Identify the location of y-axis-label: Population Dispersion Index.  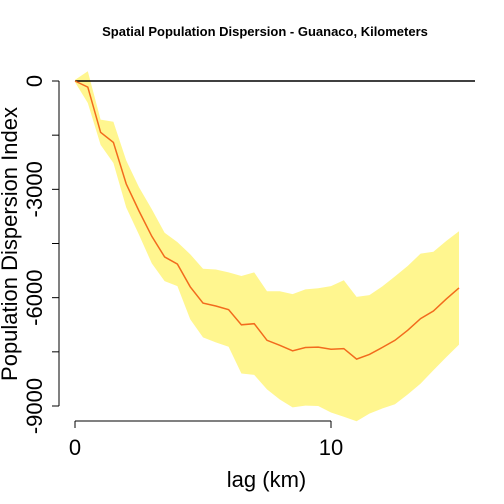
(11, 244).